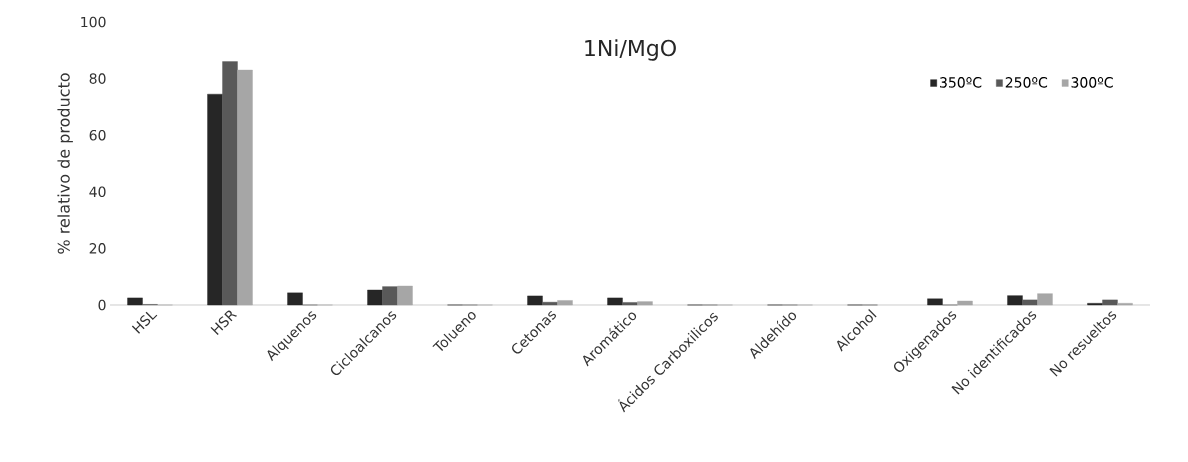 Image resolution: width=1188 pixels, height=462 pixels. Describe the element at coordinates (1092, 82) in the screenshot. I see `legend-label: 300ºC` at that location.